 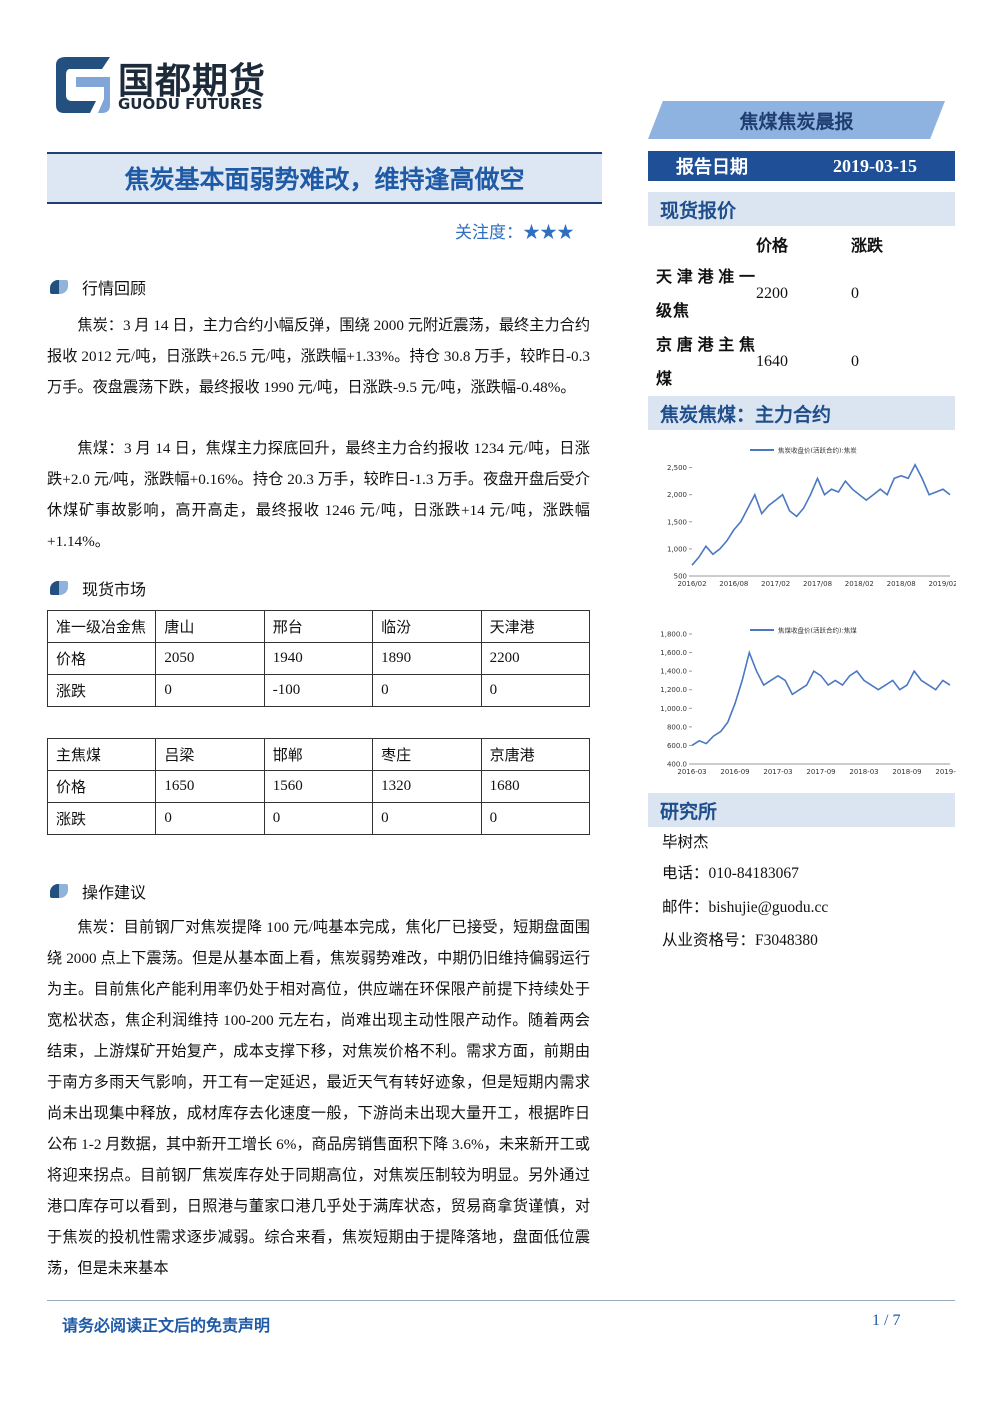 I want to click on x-tick-label: 2019-03, so click(x=945, y=772).